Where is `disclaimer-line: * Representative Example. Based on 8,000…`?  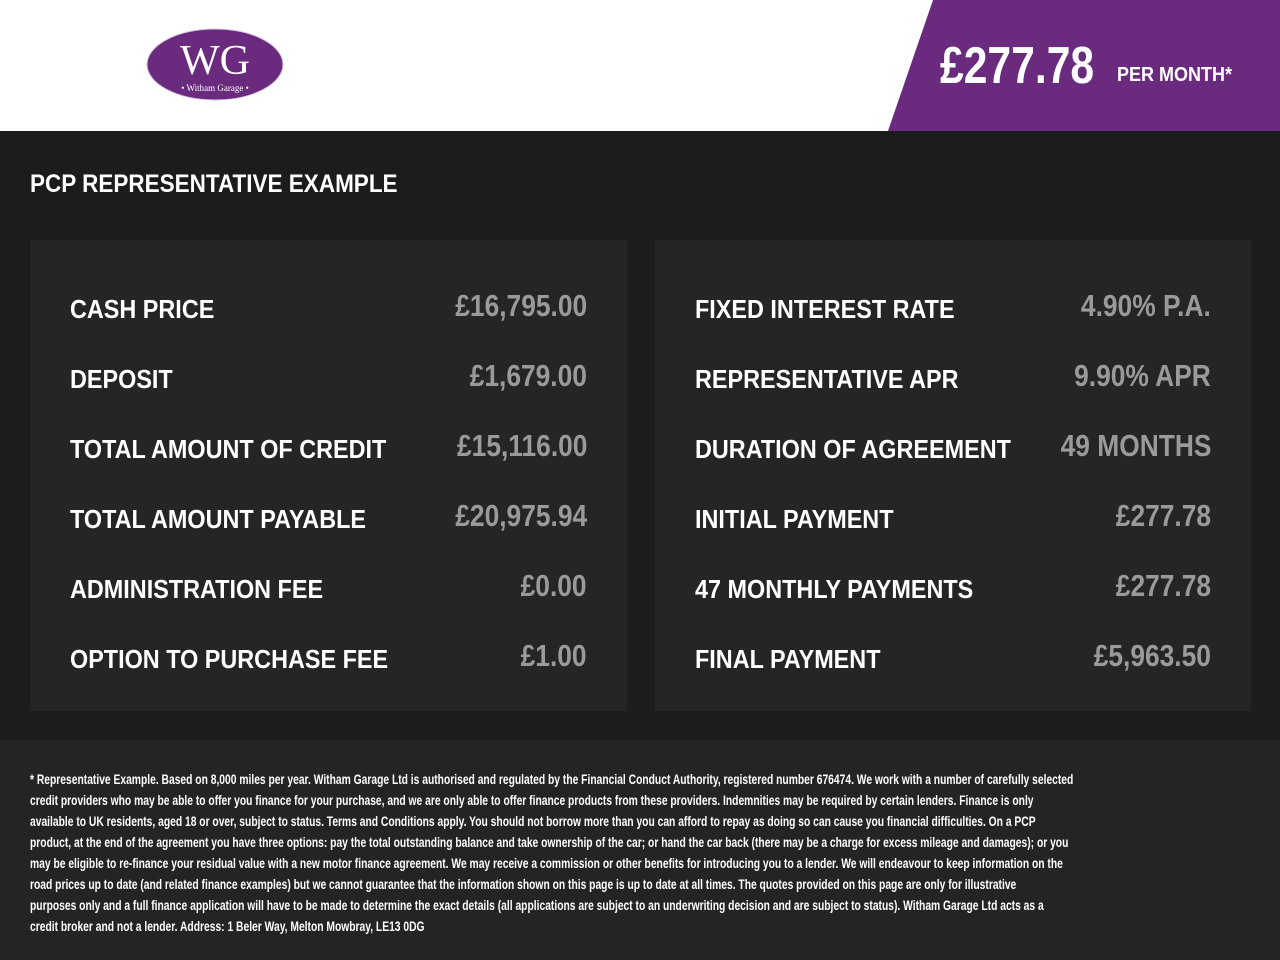 disclaimer-line: * Representative Example. Based on 8,000… is located at coordinates (552, 779).